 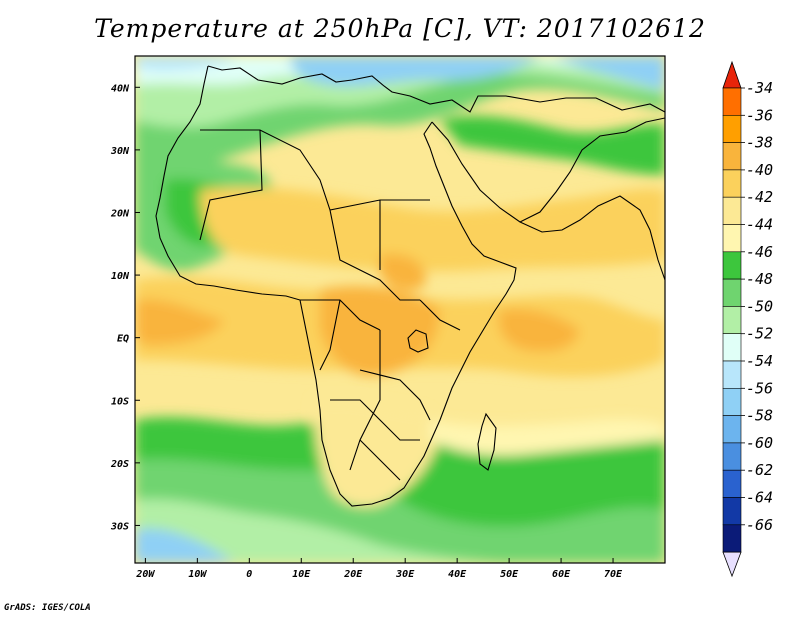 I want to click on lat-tick-label: 30N, so click(x=120, y=151).